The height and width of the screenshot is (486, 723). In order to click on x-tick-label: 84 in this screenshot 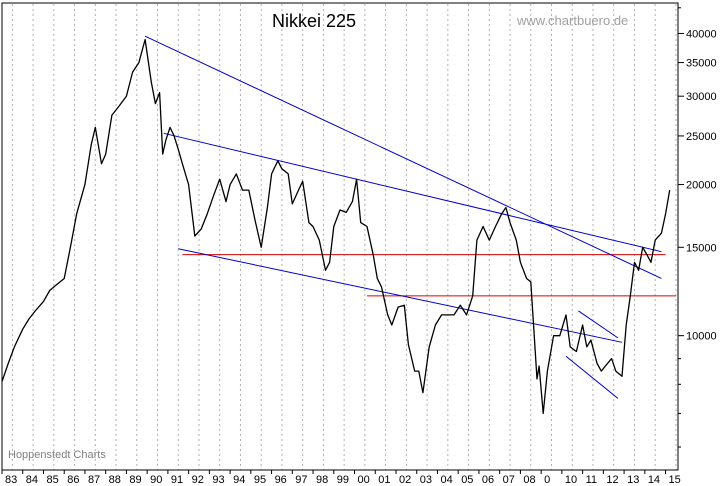, I will do `click(32, 480)`.